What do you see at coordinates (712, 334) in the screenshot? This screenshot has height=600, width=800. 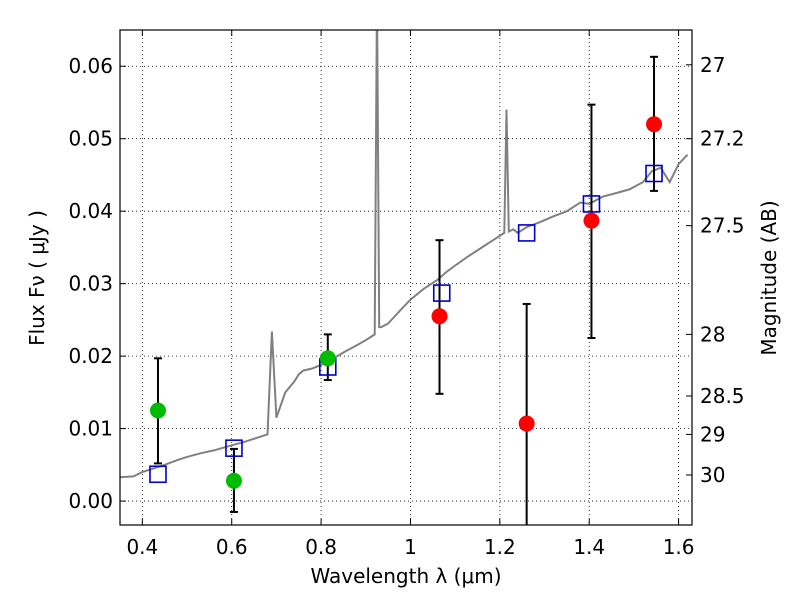 I see `y2-tick-label: 28` at bounding box center [712, 334].